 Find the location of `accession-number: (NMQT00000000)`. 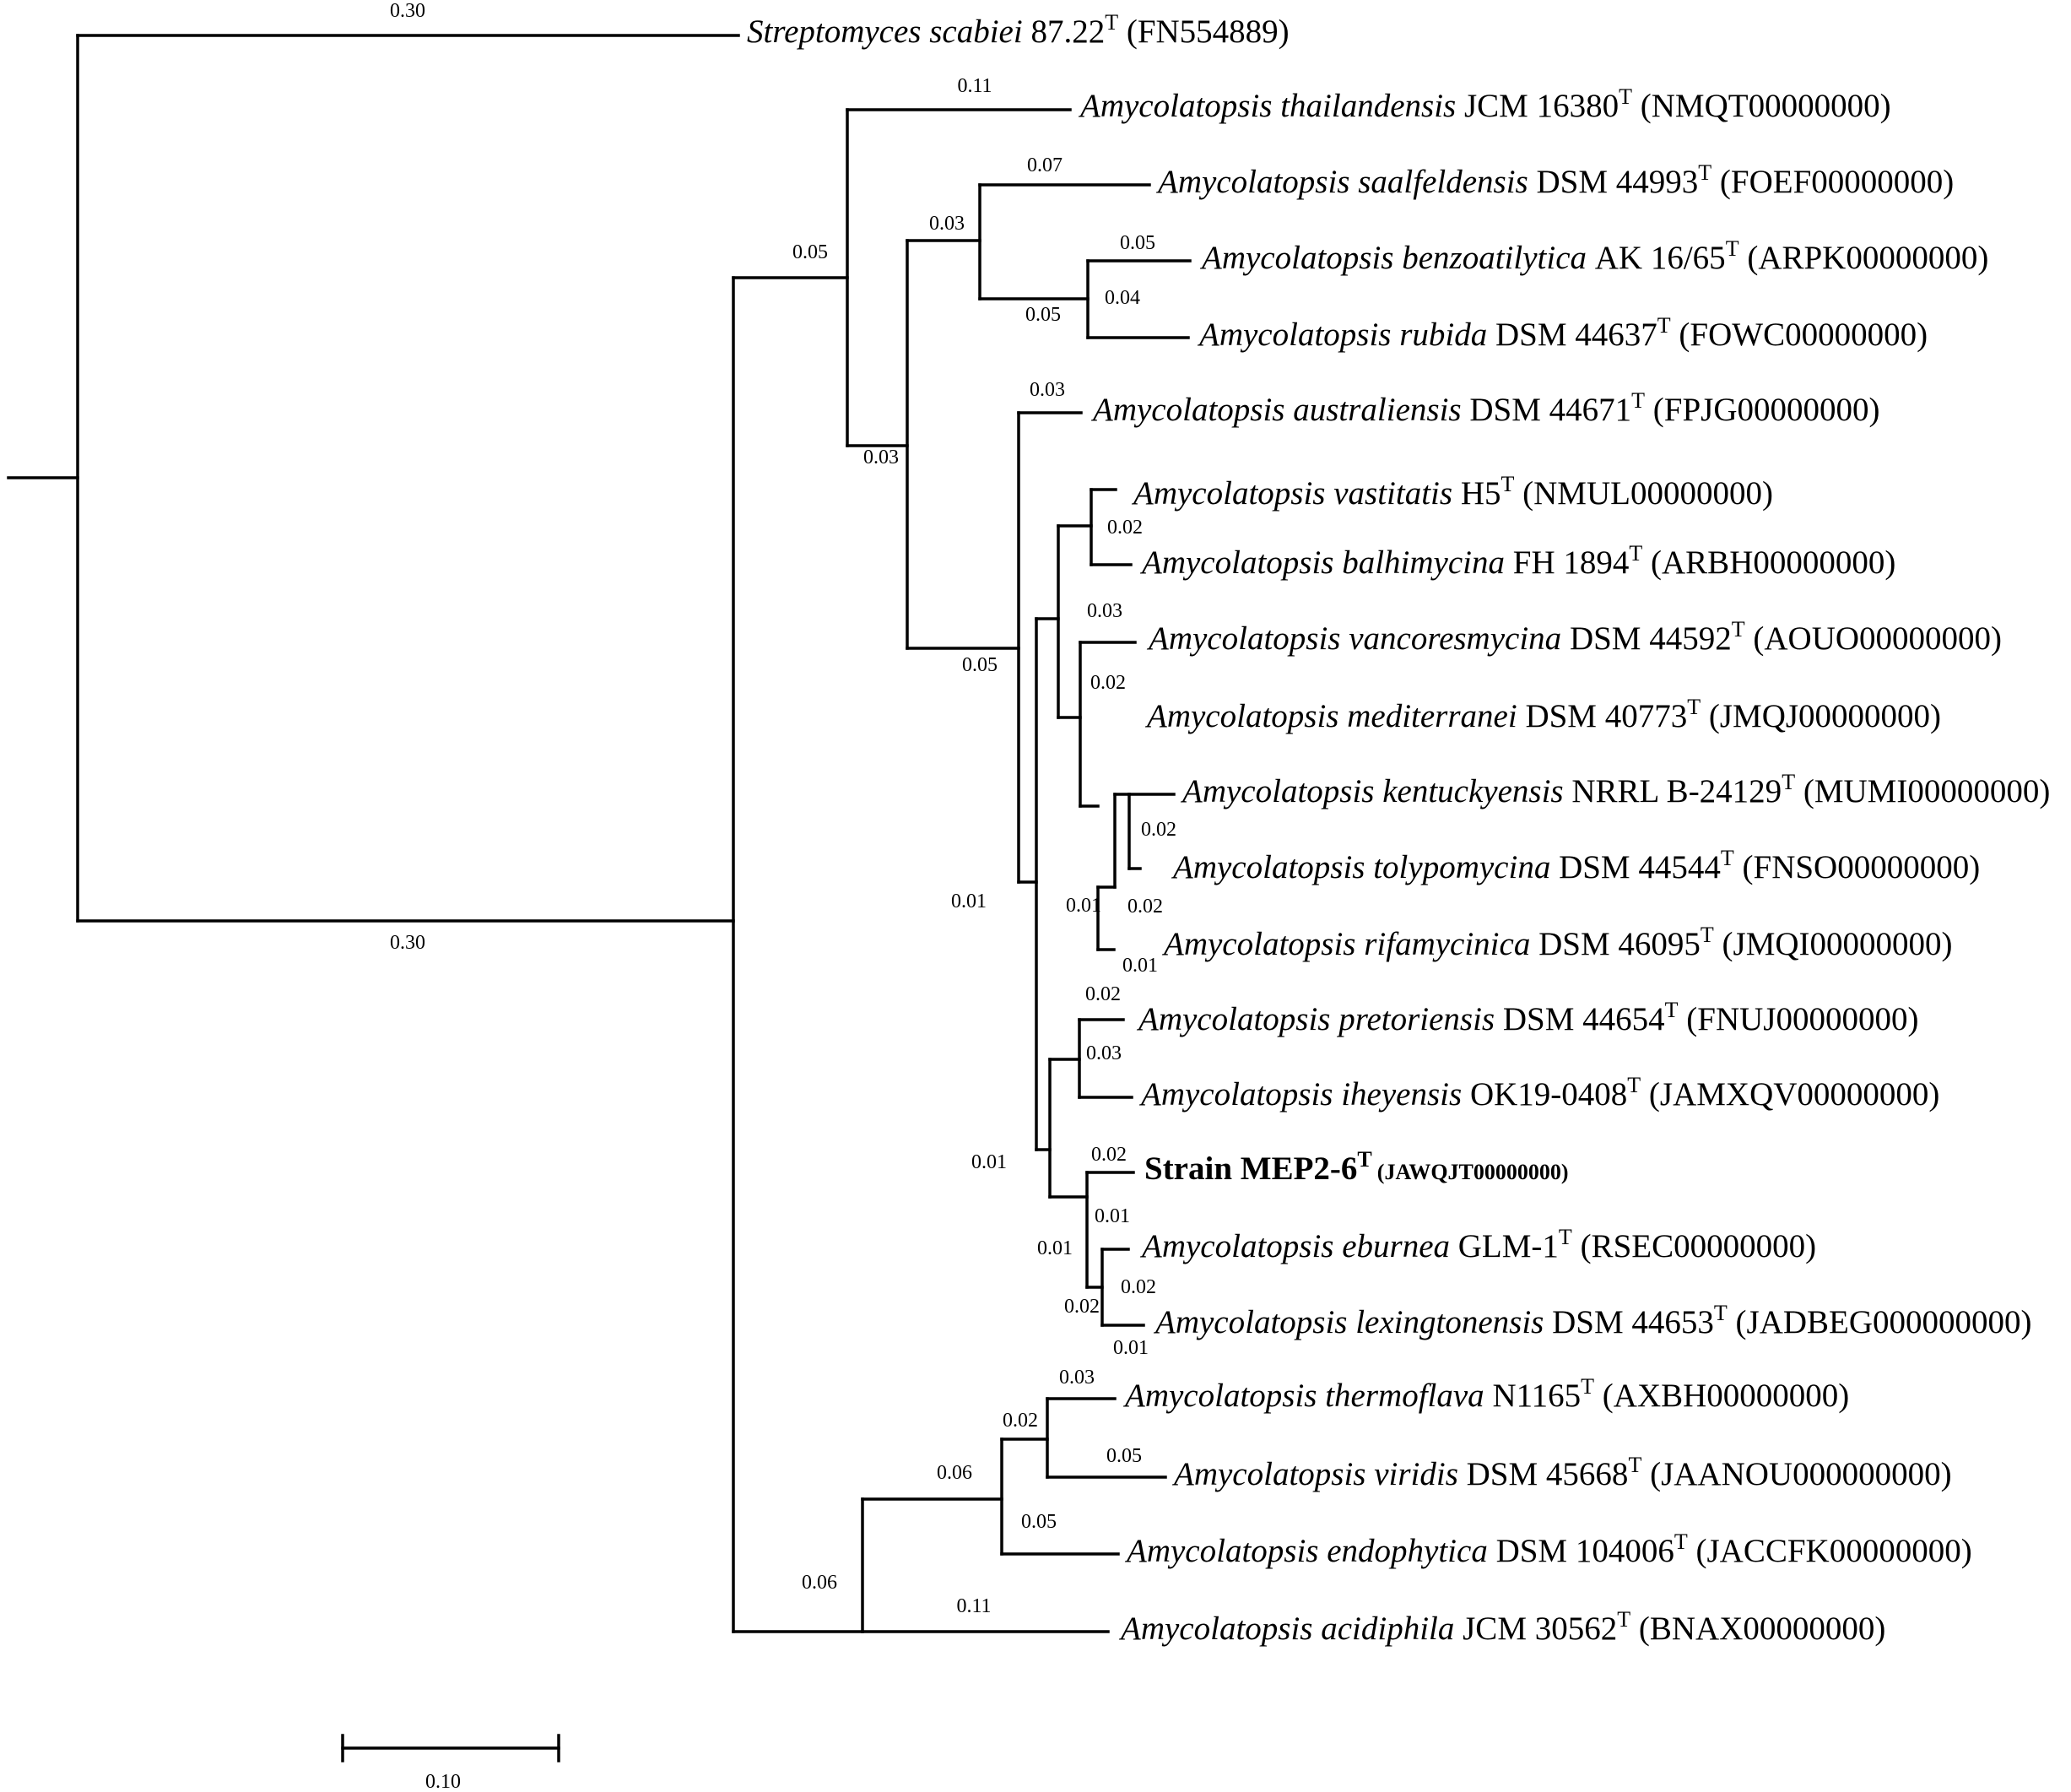

accession-number: (NMQT00000000) is located at coordinates (1762, 106).